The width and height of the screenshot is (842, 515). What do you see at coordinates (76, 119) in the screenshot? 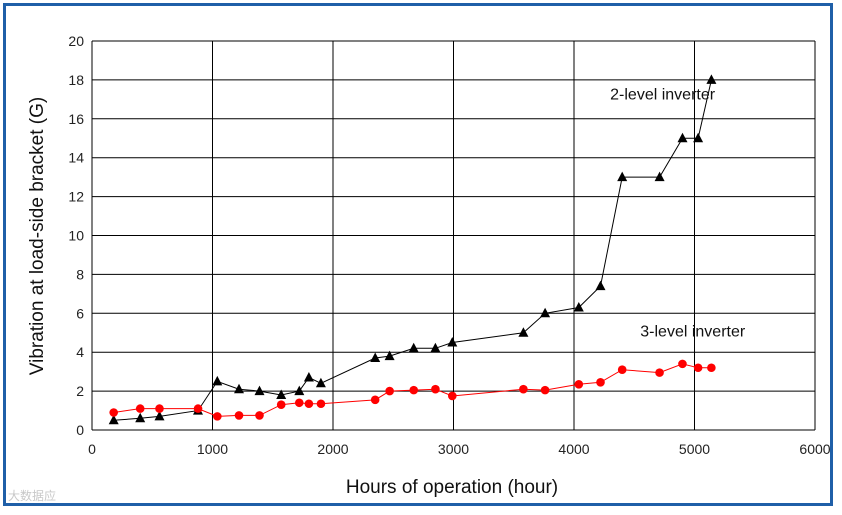
I see `y-tick-label: 16` at bounding box center [76, 119].